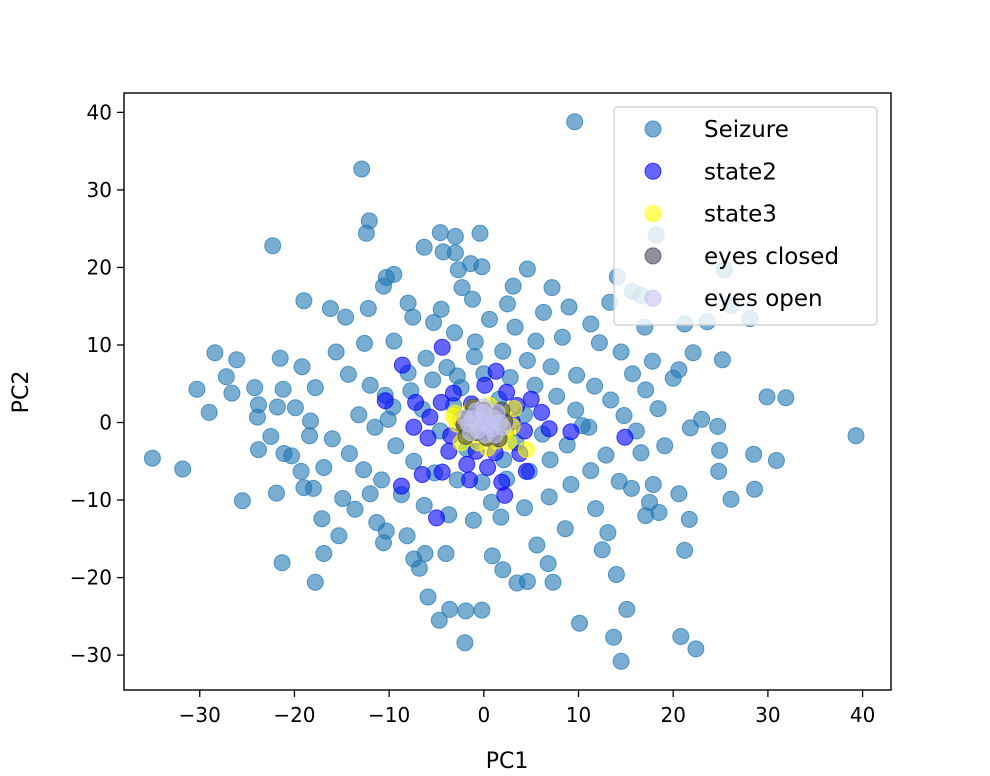 The height and width of the screenshot is (776, 990). I want to click on x-tick-label: 0, so click(483, 715).